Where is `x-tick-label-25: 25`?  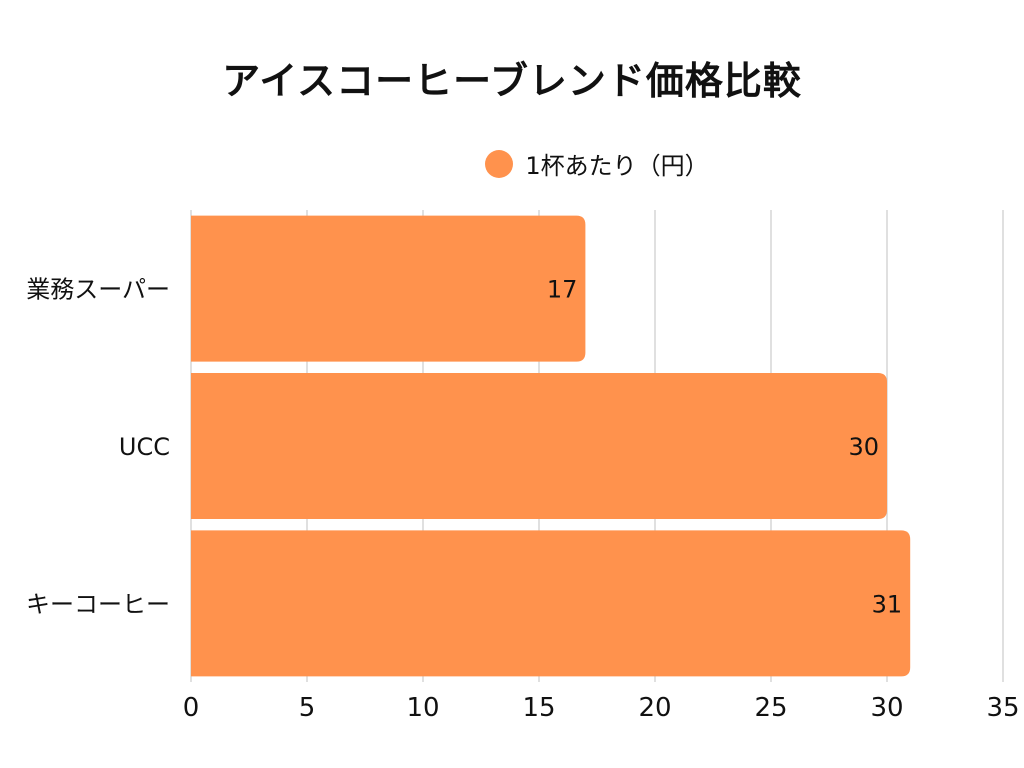
x-tick-label-25: 25 is located at coordinates (770, 708).